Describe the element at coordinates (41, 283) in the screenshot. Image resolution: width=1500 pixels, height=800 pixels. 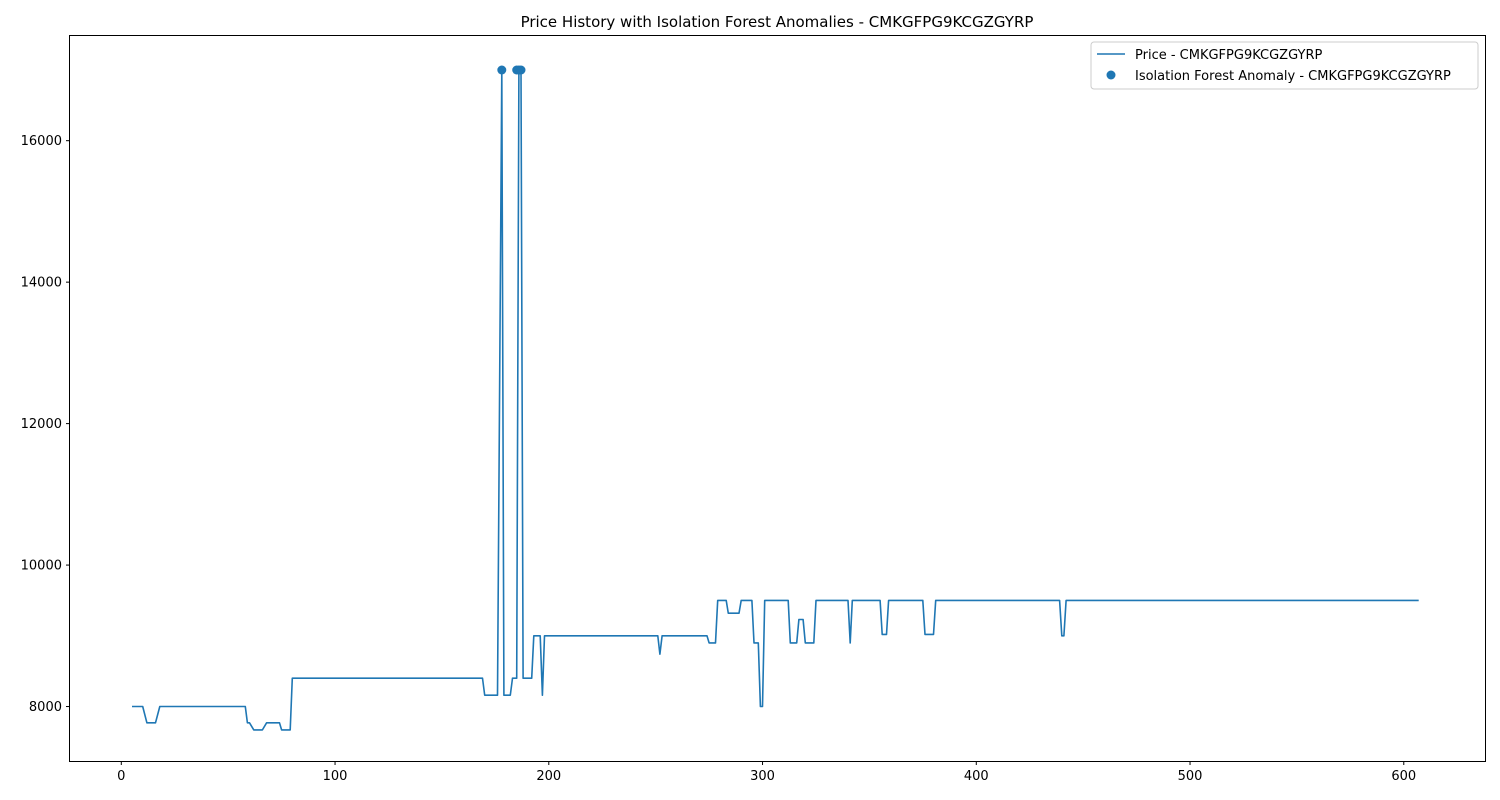
I see `y-tick-label: 14000` at that location.